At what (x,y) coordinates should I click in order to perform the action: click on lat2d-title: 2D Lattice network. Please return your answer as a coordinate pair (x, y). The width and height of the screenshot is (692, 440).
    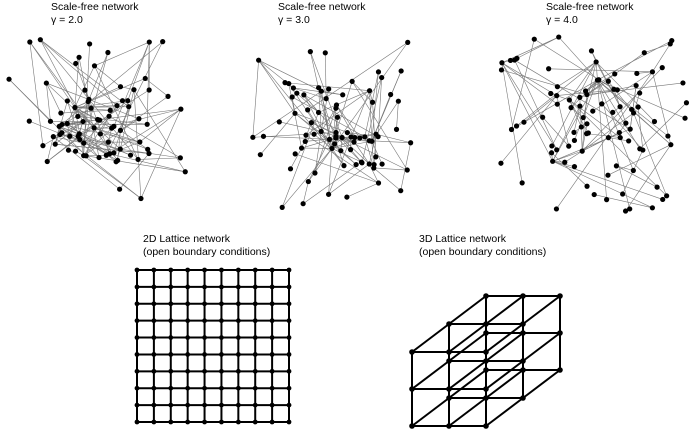
    Looking at the image, I should click on (186, 239).